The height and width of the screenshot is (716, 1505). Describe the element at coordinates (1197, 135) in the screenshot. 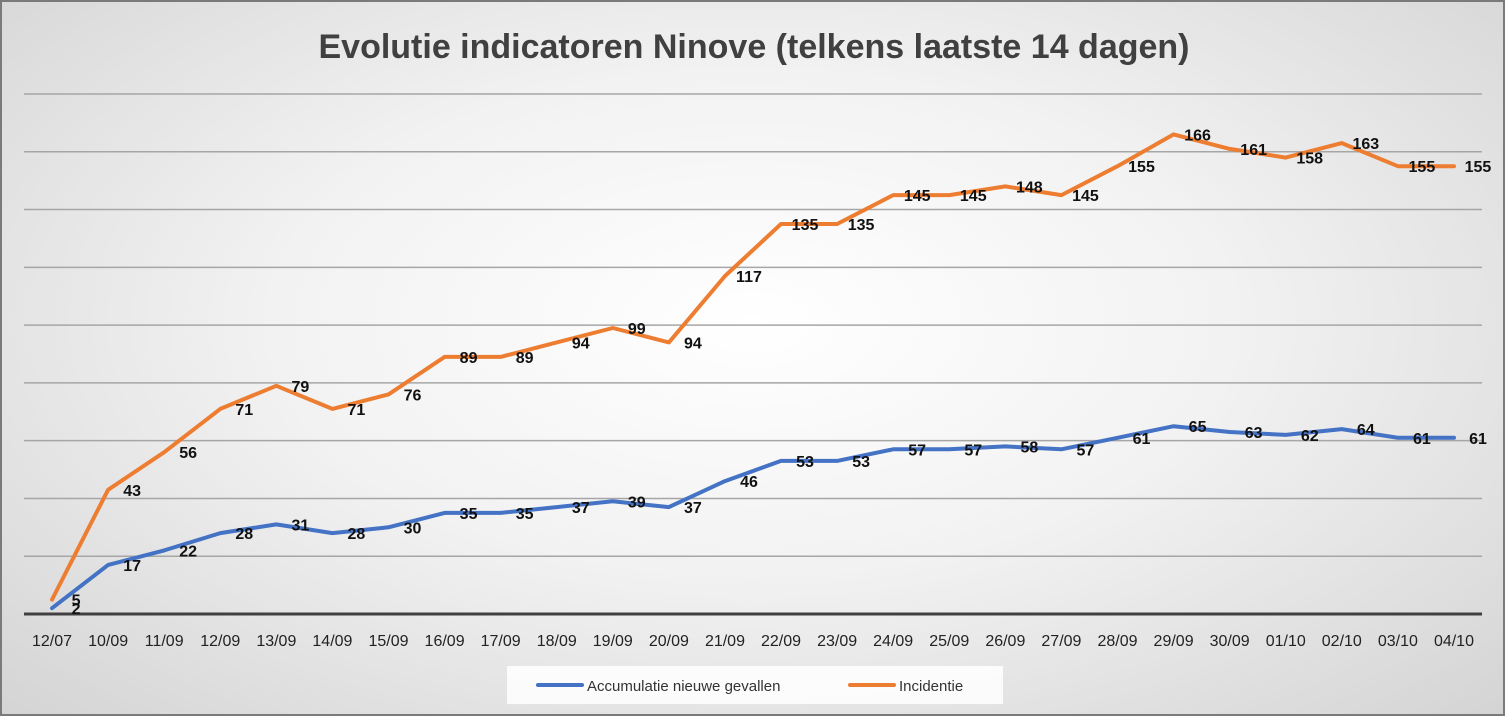

I see `data-label: 166` at that location.